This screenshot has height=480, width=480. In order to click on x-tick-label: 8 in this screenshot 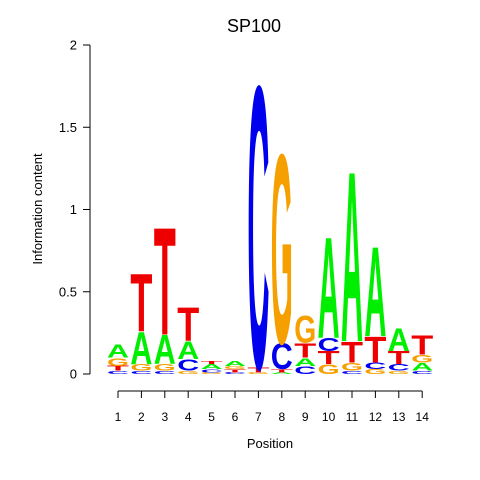, I will do `click(281, 417)`.